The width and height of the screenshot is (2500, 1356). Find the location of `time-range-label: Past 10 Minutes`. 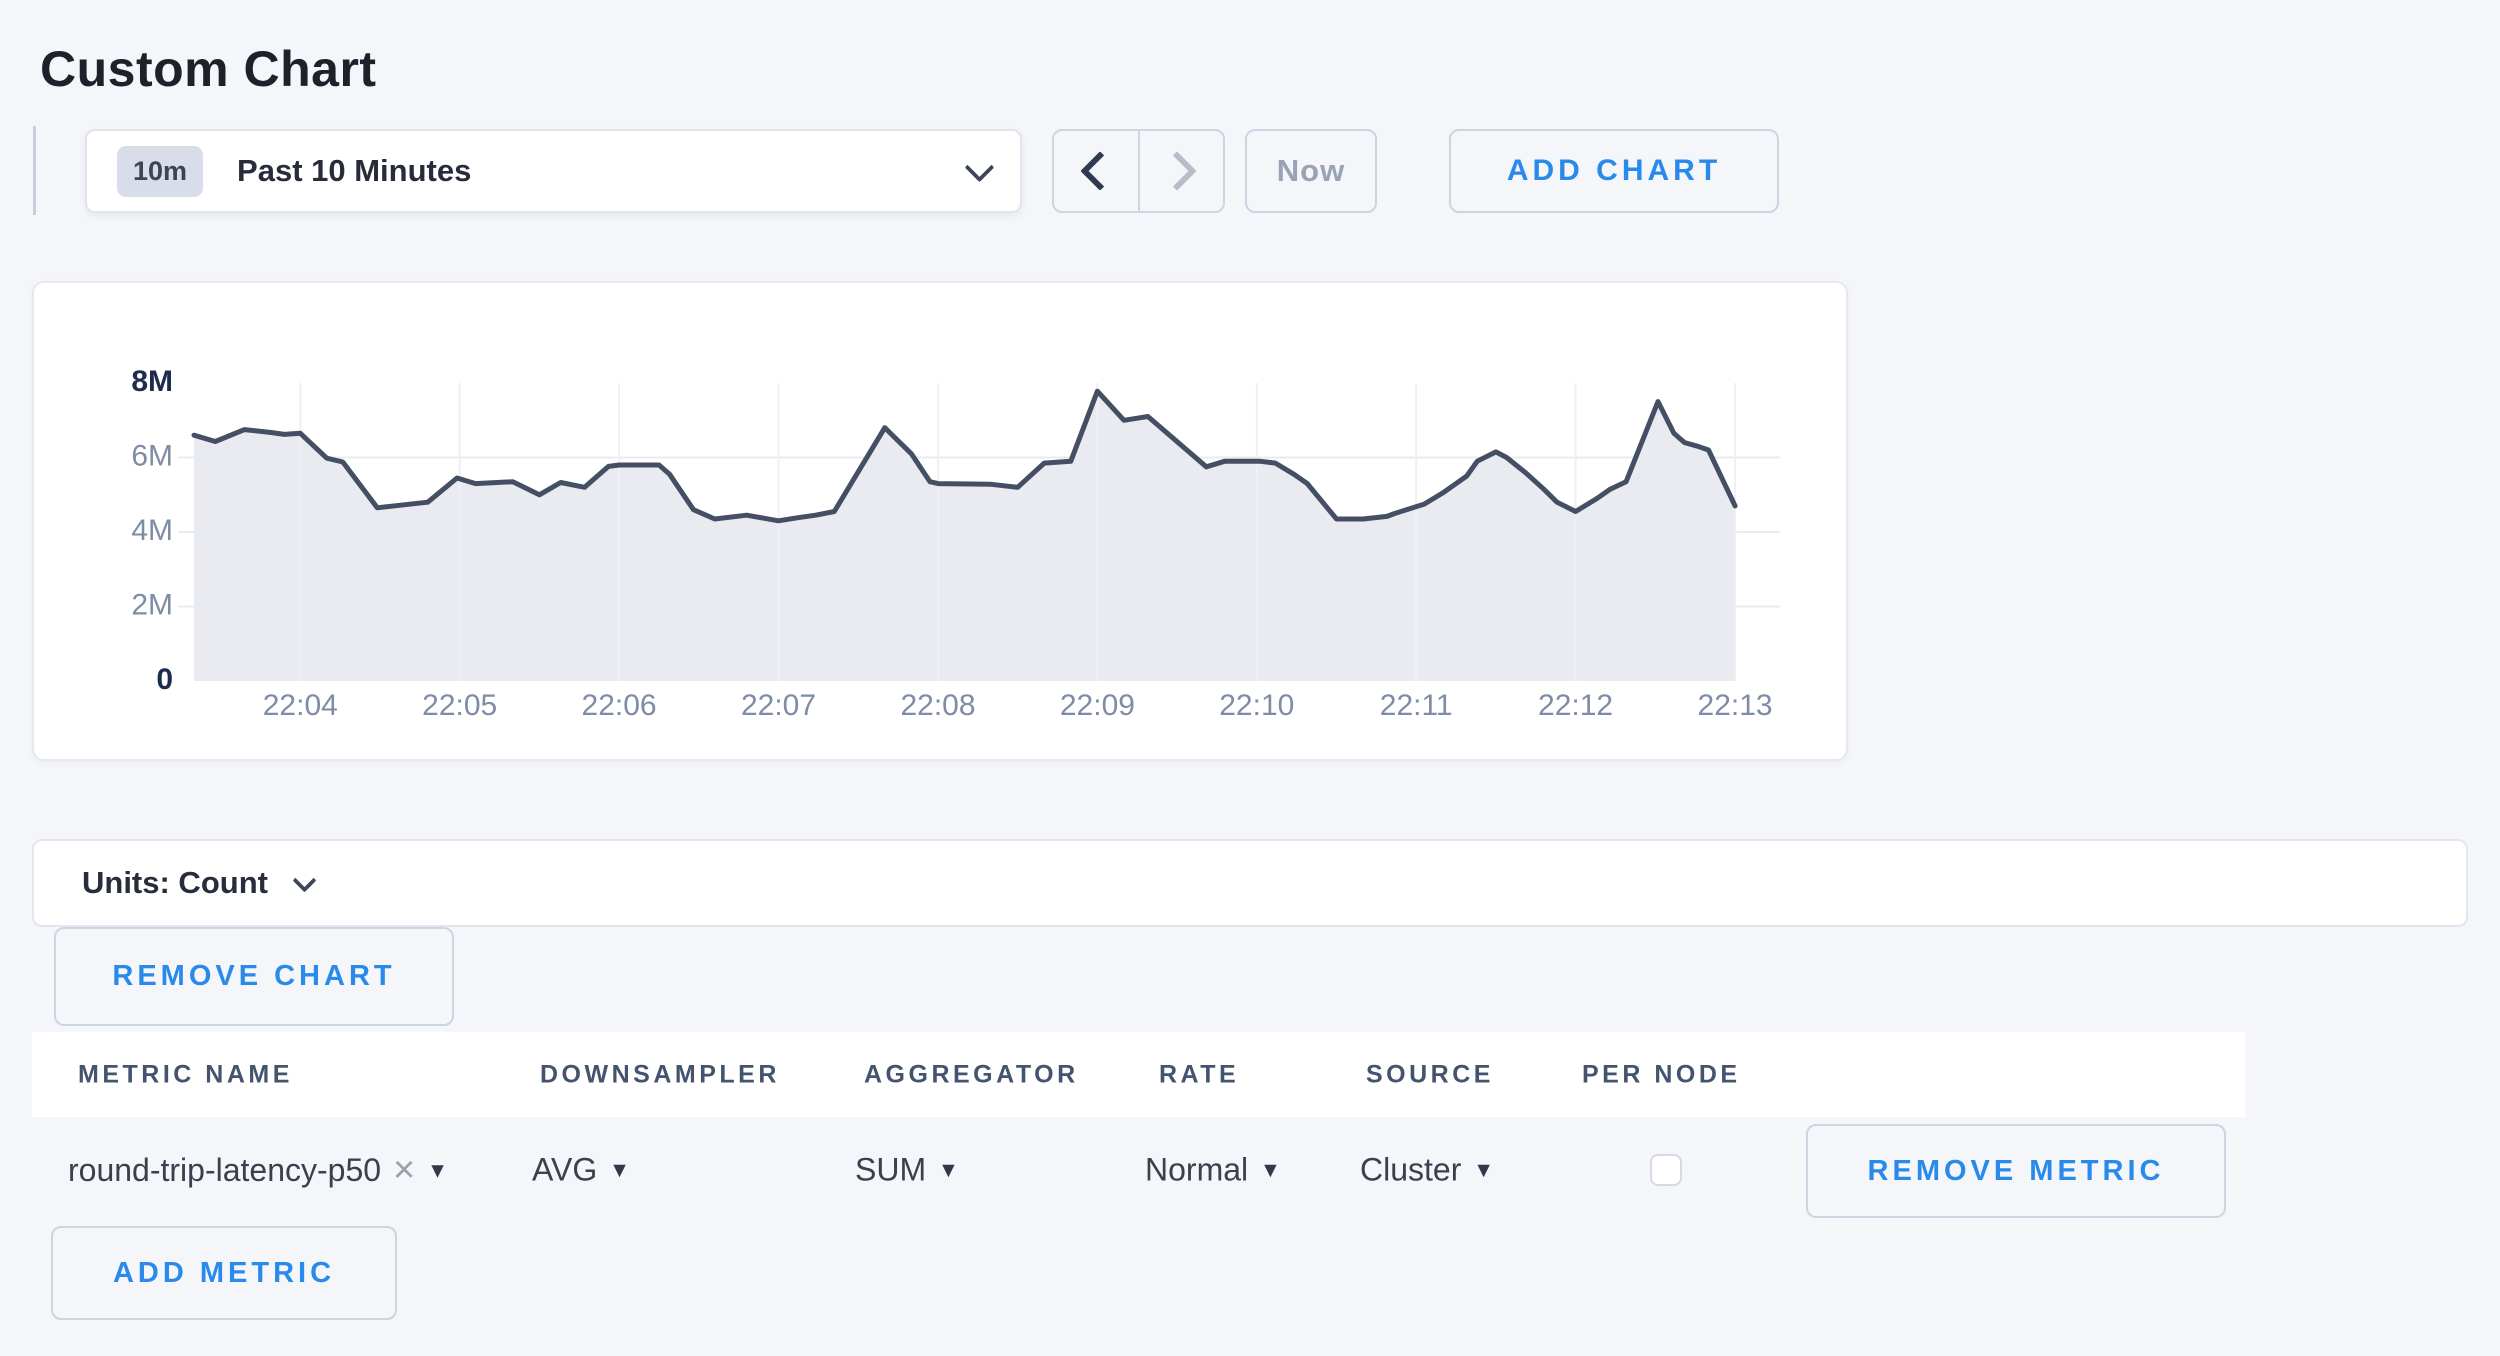

time-range-label: Past 10 Minutes is located at coordinates (354, 170).